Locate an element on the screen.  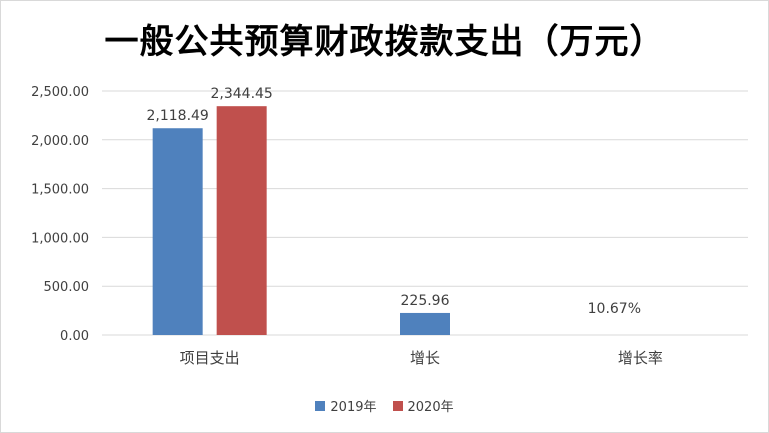
data-label: 2,118.49 is located at coordinates (177, 116).